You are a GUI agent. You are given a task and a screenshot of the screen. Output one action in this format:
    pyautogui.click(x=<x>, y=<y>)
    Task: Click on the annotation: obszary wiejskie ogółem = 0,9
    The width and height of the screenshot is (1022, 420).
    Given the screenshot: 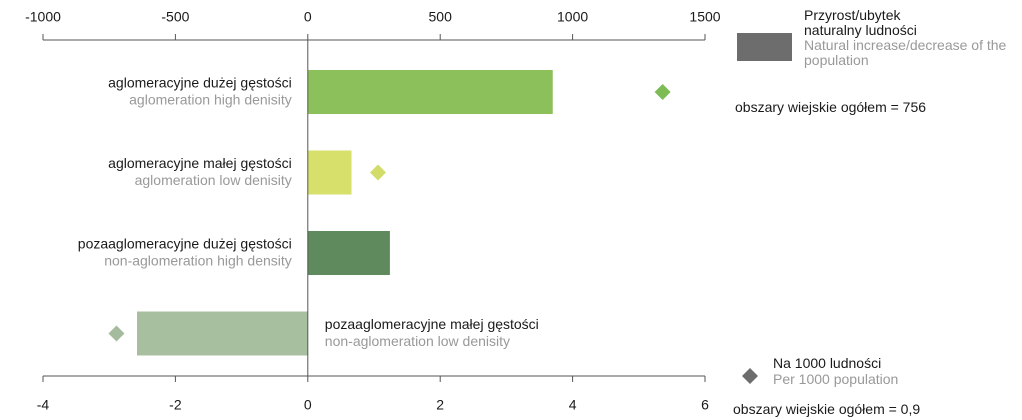 What is the action you would take?
    pyautogui.click(x=827, y=409)
    